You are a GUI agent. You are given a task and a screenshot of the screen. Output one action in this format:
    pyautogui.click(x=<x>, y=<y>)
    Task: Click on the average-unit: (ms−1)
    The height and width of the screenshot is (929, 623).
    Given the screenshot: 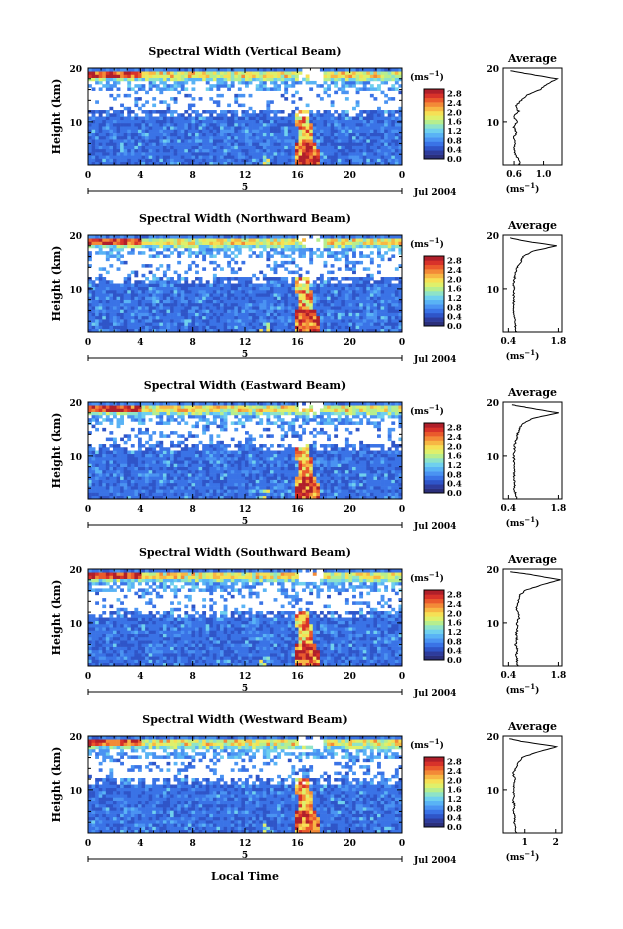 What is the action you would take?
    pyautogui.click(x=523, y=355)
    